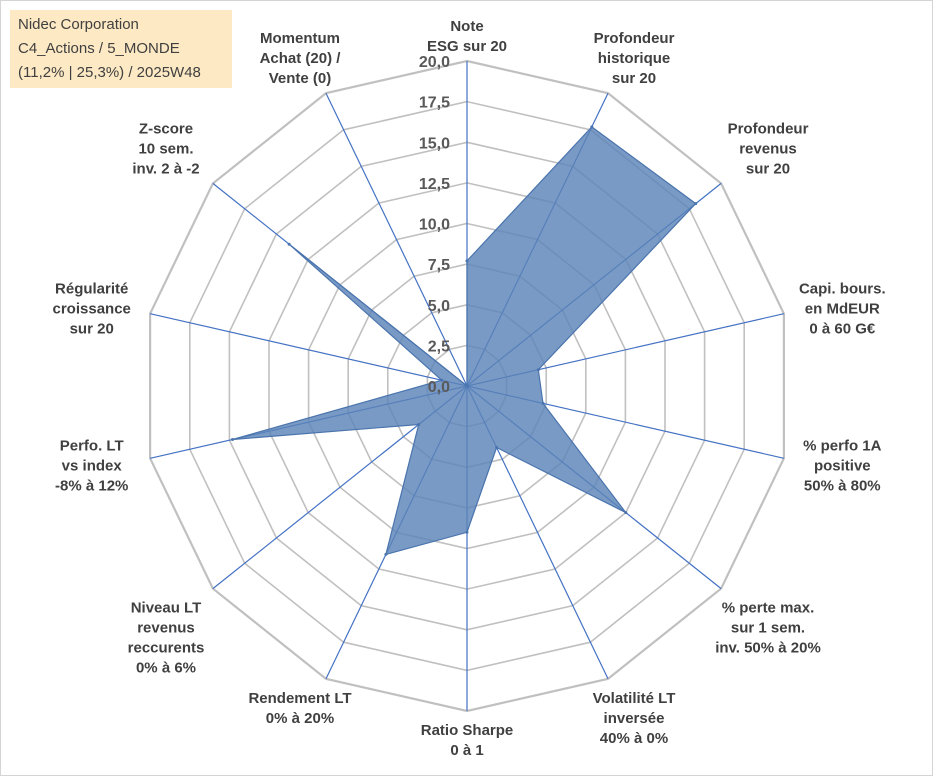  Describe the element at coordinates (299, 698) in the screenshot. I see `axis-label: Rendement LT` at that location.